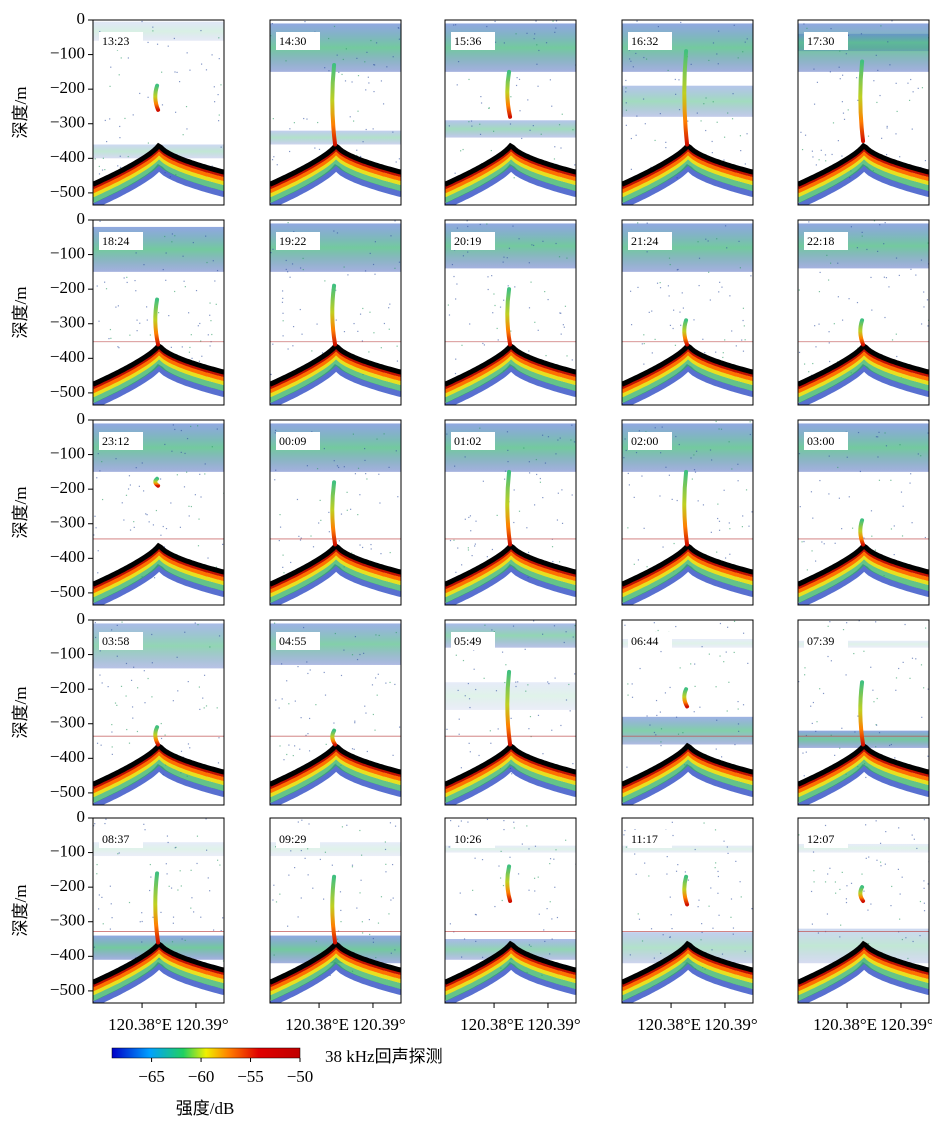  I want to click on plume, so click(334, 104).